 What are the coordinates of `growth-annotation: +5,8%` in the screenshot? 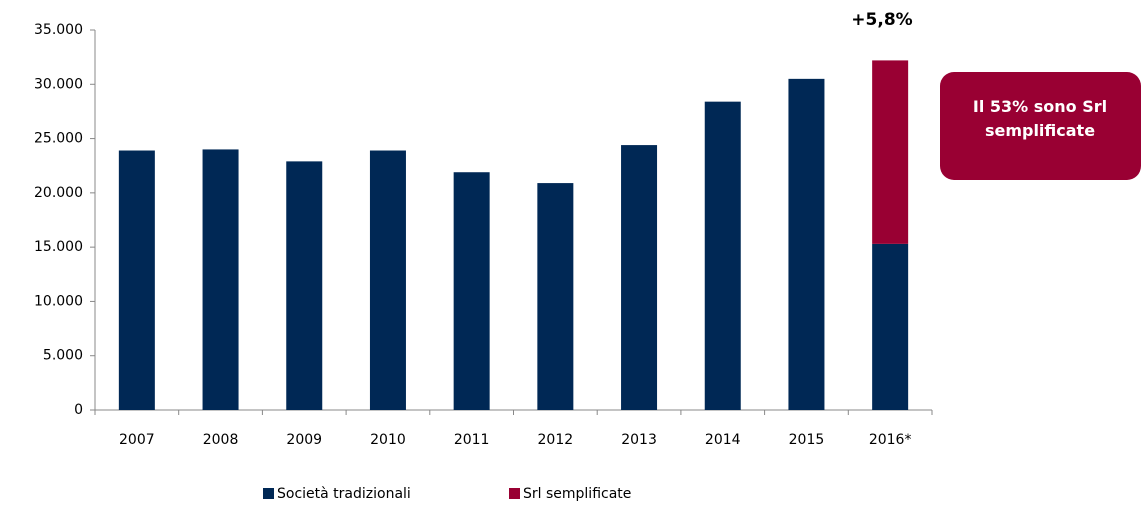 It's located at (881, 20).